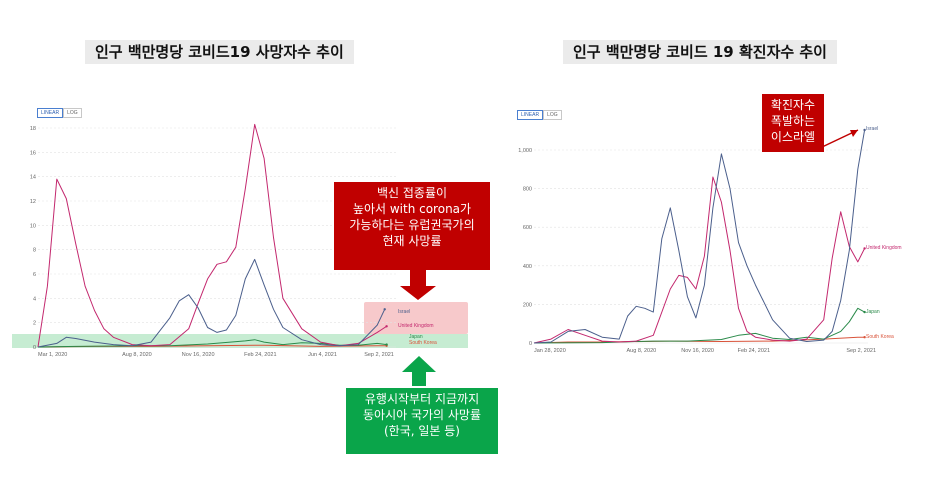  What do you see at coordinates (34, 275) in the screenshot?
I see `left-y-tick-label: 6` at bounding box center [34, 275].